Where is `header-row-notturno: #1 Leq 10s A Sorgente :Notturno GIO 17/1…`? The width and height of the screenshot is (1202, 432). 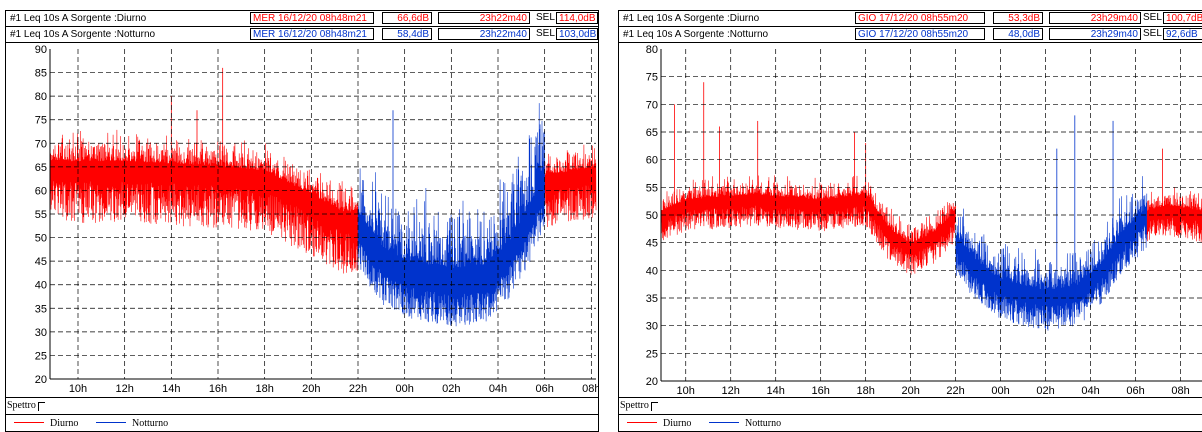 header-row-notturno: #1 Leq 10s A Sorgente :Notturno GIO 17/1… is located at coordinates (910, 35).